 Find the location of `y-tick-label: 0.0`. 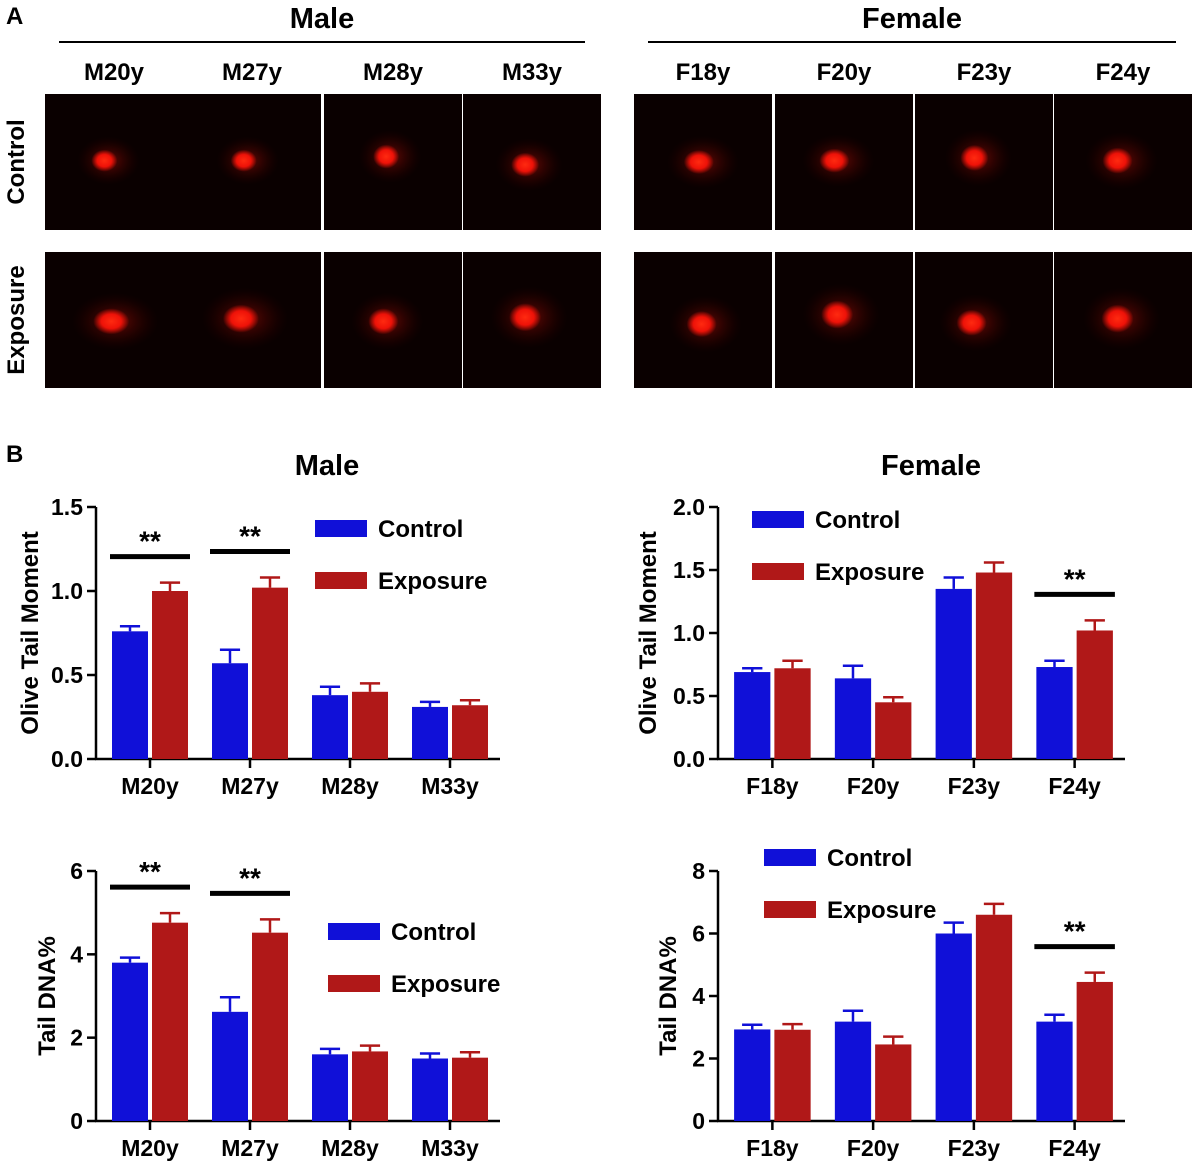

y-tick-label: 0.0 is located at coordinates (689, 759).